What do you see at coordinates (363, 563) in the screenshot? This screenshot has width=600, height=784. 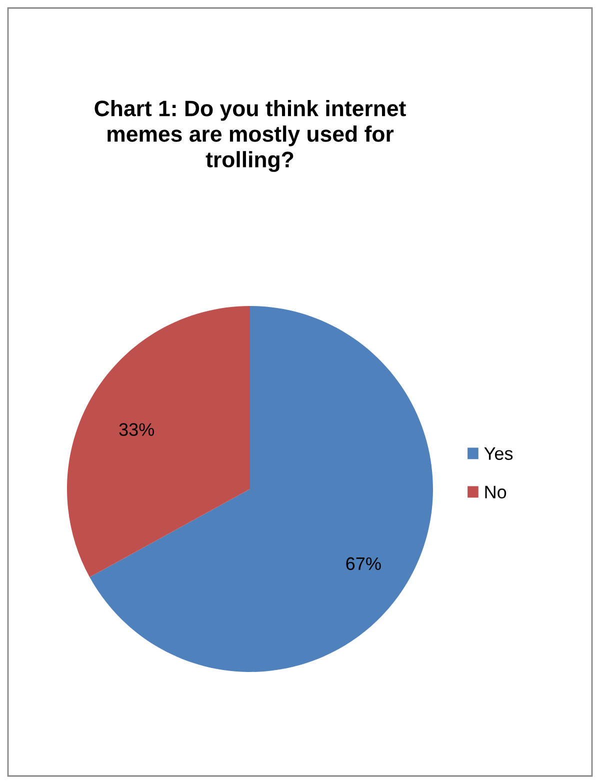 I see `data-label: 67%` at bounding box center [363, 563].